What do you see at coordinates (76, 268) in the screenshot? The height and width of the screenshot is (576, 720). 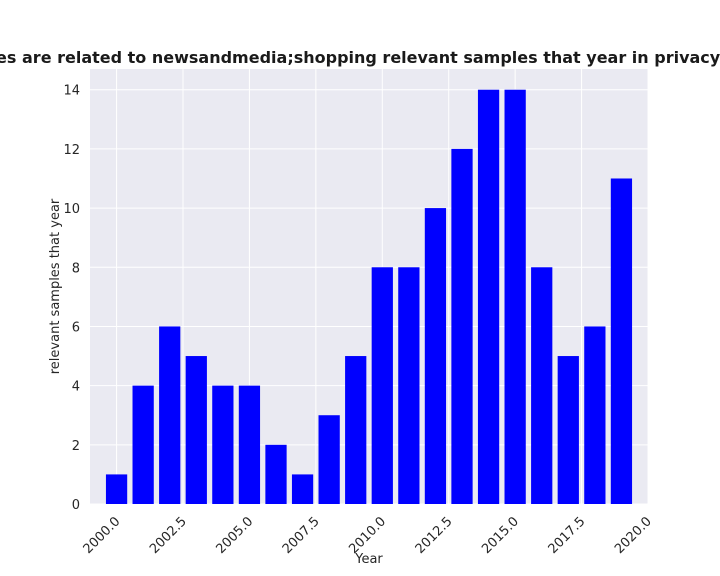 I see `y-tick-label: 8` at bounding box center [76, 268].